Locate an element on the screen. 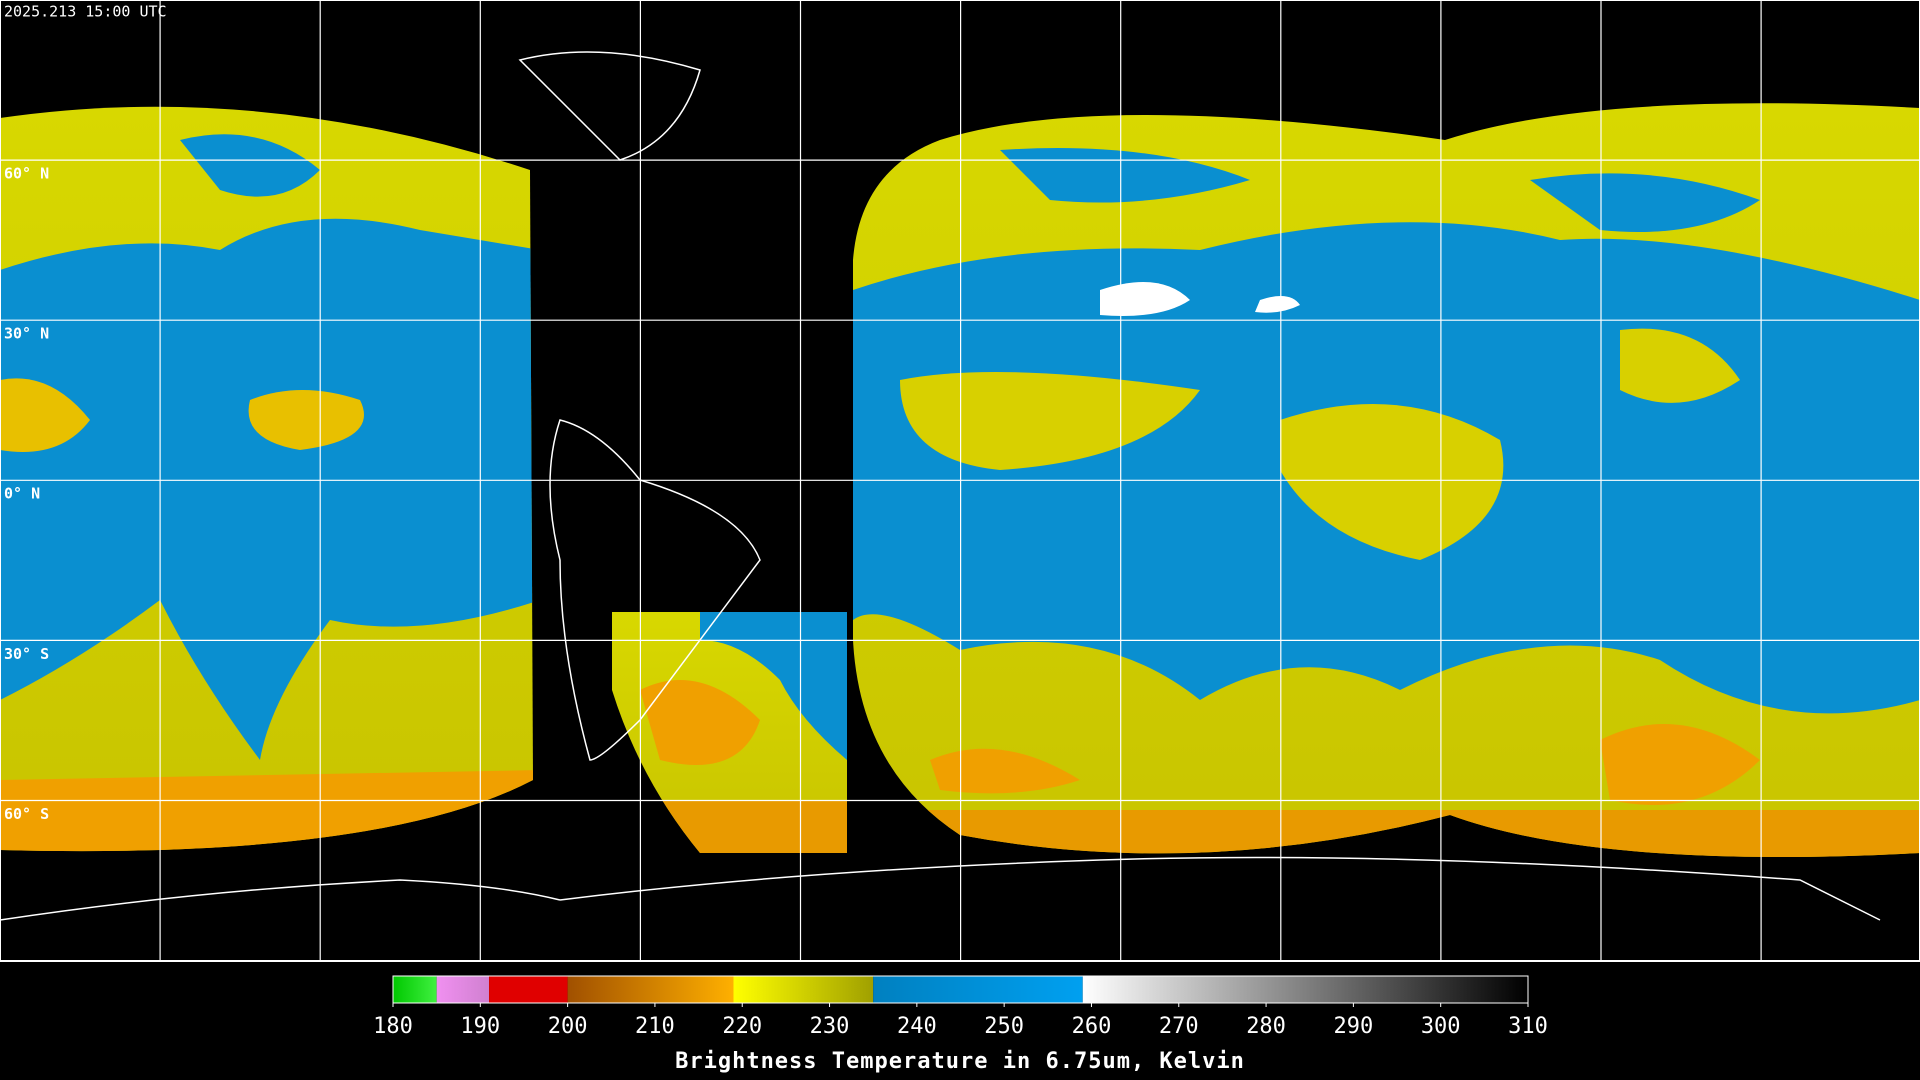  colorbar-tick-label: 180 is located at coordinates (393, 1026).